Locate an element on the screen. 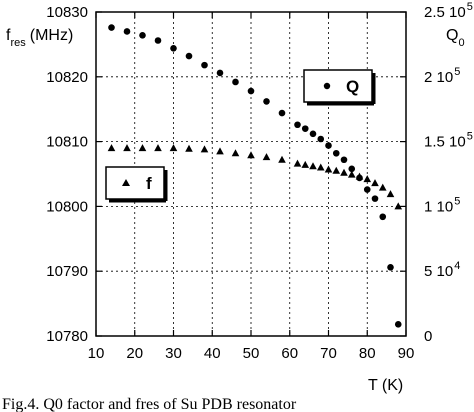 This screenshot has width=474, height=412. legend-f-box is located at coordinates (135, 183).